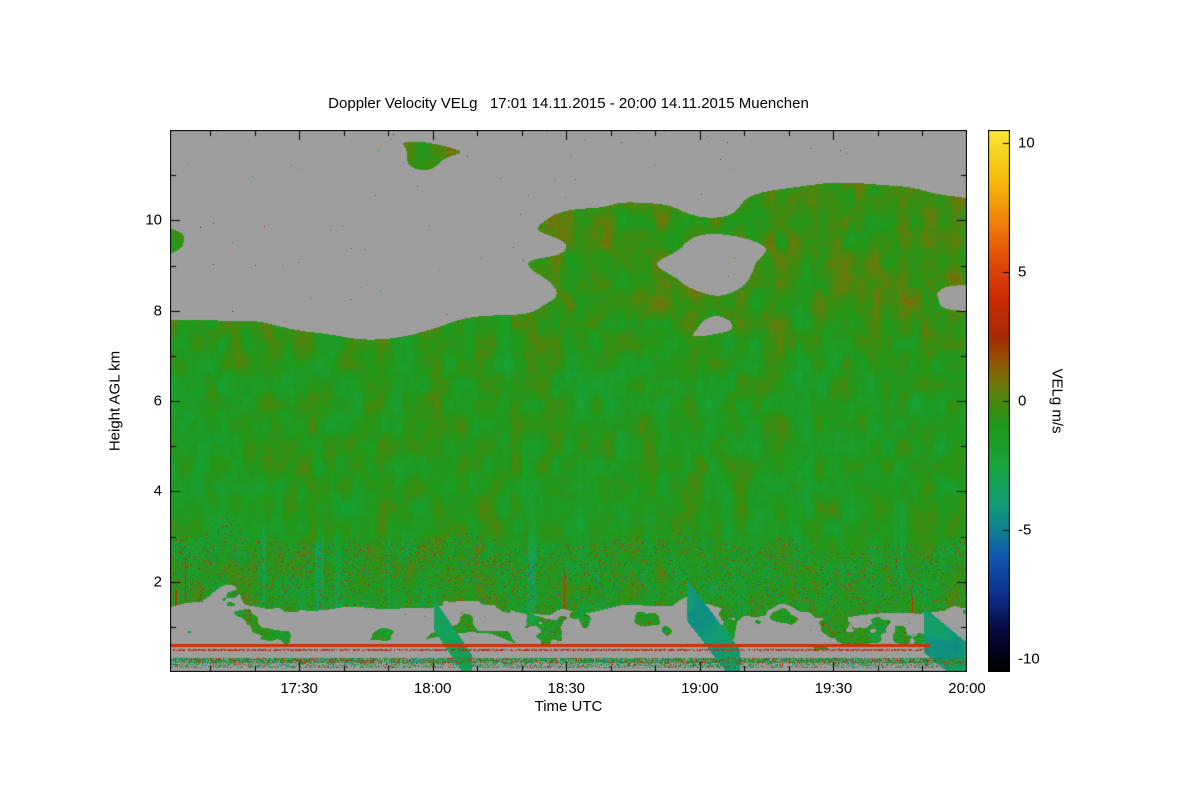  What do you see at coordinates (967, 688) in the screenshot?
I see `x-tick-label: 20:00` at bounding box center [967, 688].